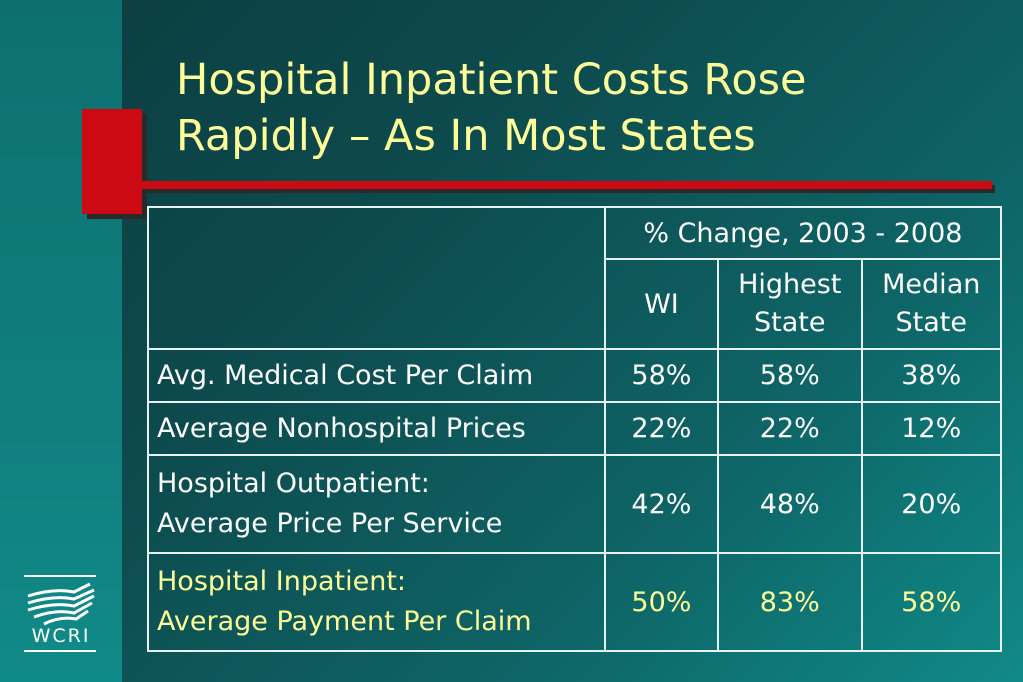  What do you see at coordinates (60, 651) in the screenshot?
I see `logo-underline` at bounding box center [60, 651].